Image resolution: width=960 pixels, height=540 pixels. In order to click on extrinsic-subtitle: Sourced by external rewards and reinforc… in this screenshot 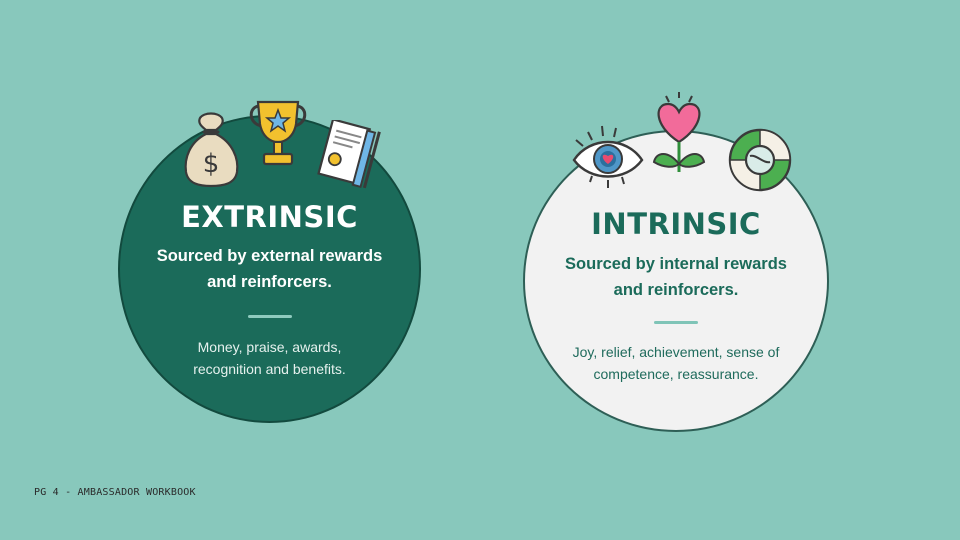, I will do `click(270, 269)`.